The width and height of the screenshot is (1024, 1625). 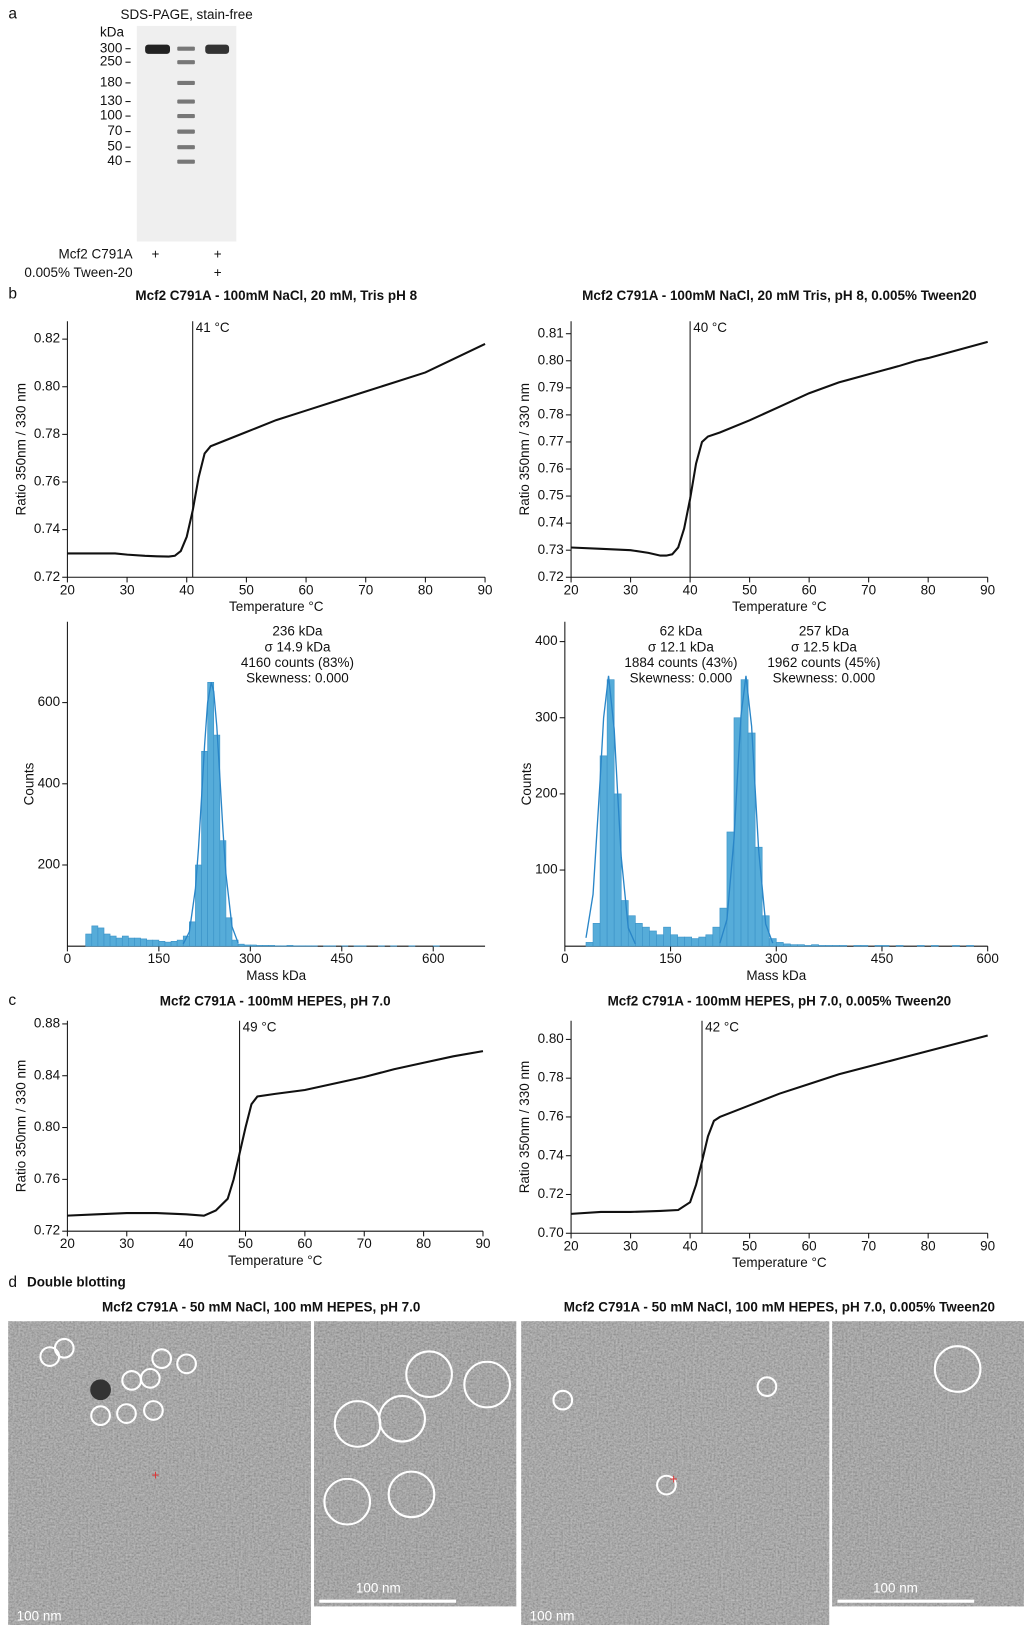 I want to click on reference-label: 41 °C, so click(x=213, y=327).